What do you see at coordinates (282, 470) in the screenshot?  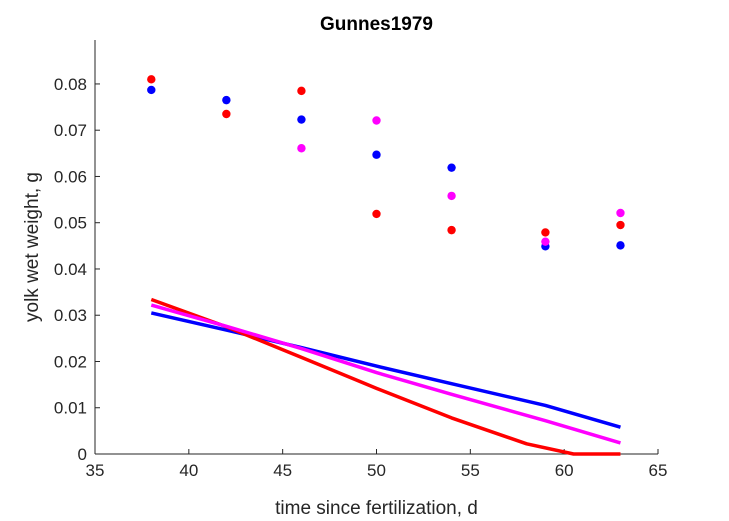 I see `x-tick-label: 45` at bounding box center [282, 470].